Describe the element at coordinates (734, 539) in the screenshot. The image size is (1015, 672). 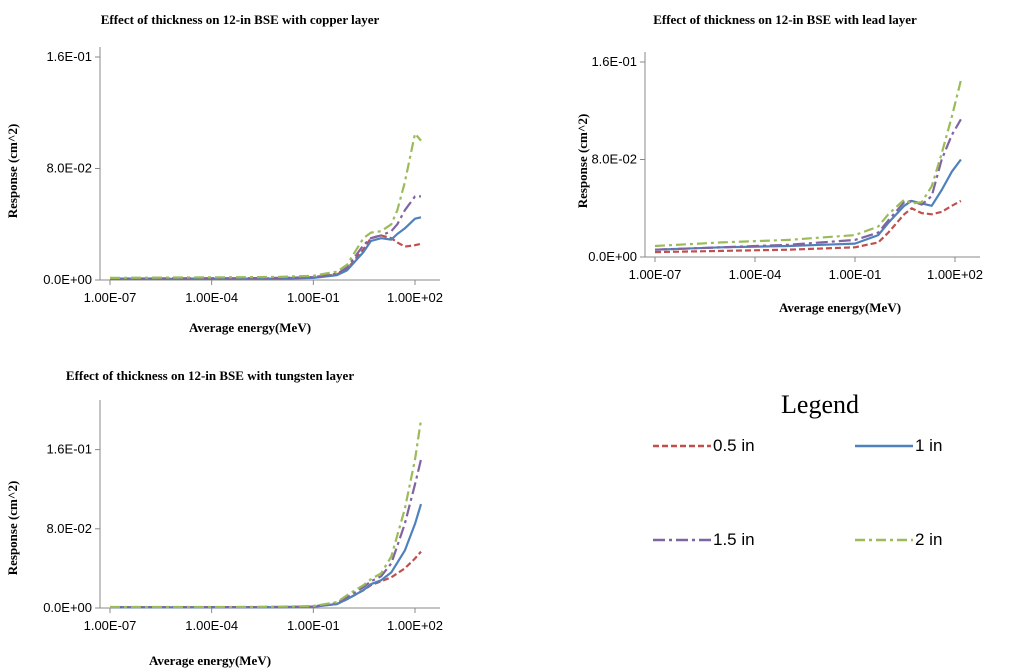
I see `legend-label: 1.5 in` at that location.